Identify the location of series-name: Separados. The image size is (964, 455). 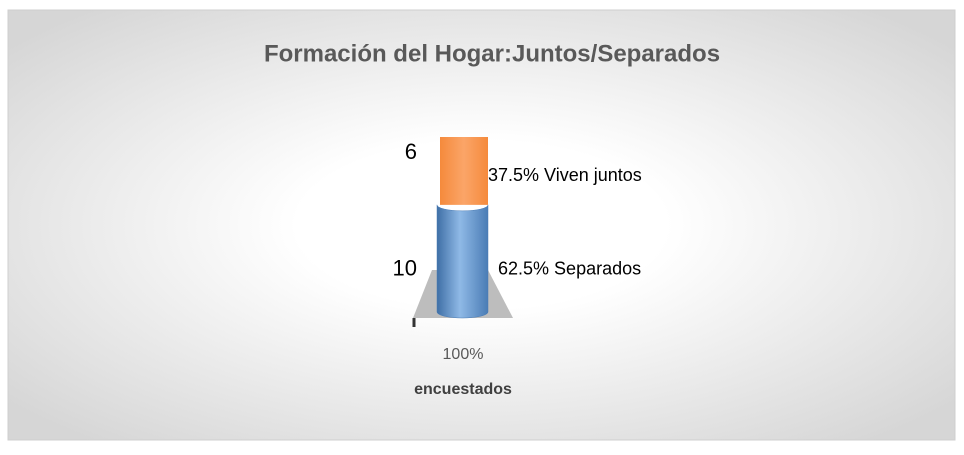
(597, 268).